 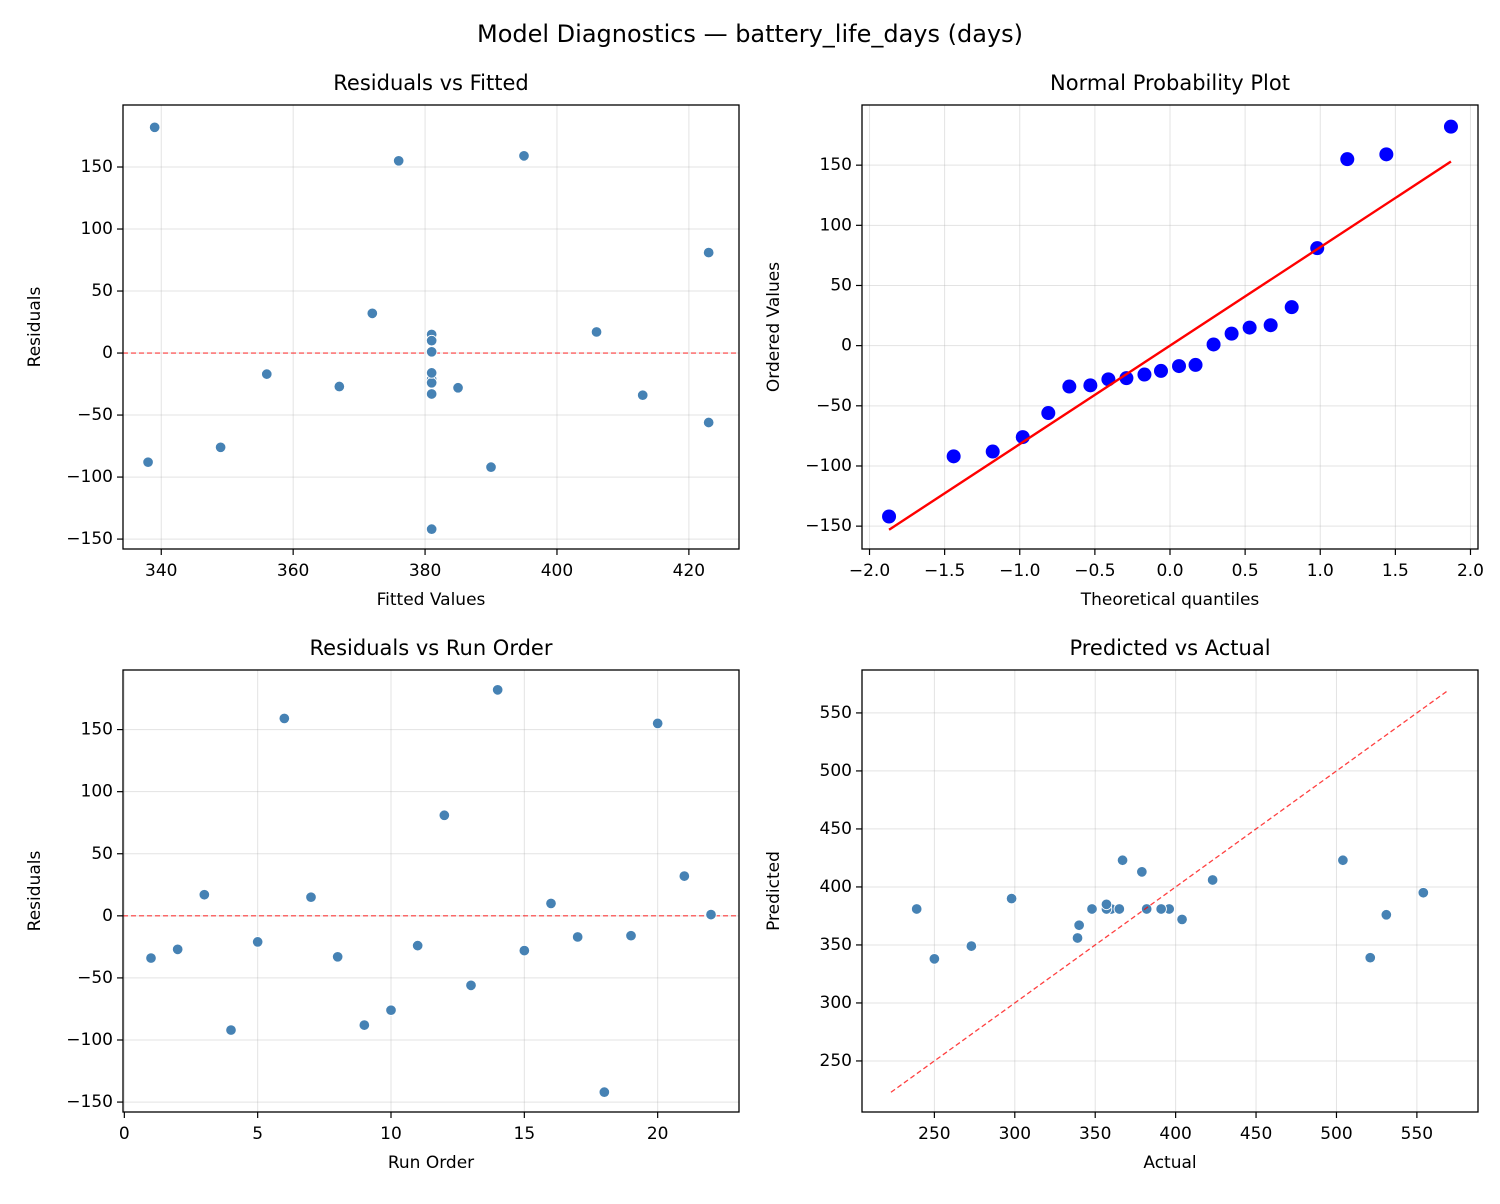 What do you see at coordinates (1169, 1163) in the screenshot?
I see `x-axis-label: Actual` at bounding box center [1169, 1163].